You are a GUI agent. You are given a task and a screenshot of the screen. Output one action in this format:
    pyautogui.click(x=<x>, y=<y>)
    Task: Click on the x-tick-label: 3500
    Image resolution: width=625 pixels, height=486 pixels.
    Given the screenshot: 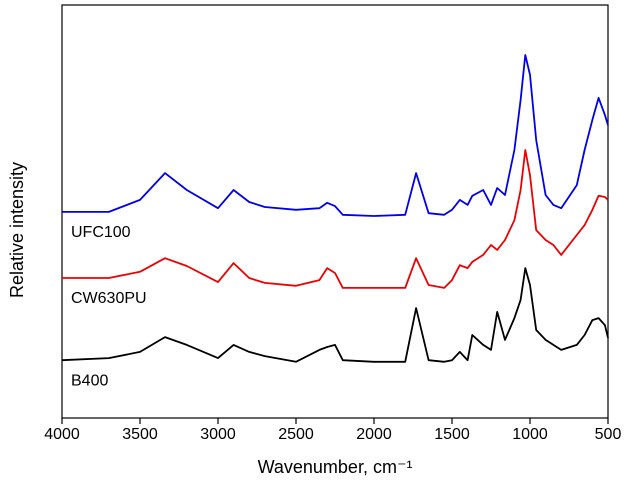 What is the action you would take?
    pyautogui.click(x=140, y=434)
    